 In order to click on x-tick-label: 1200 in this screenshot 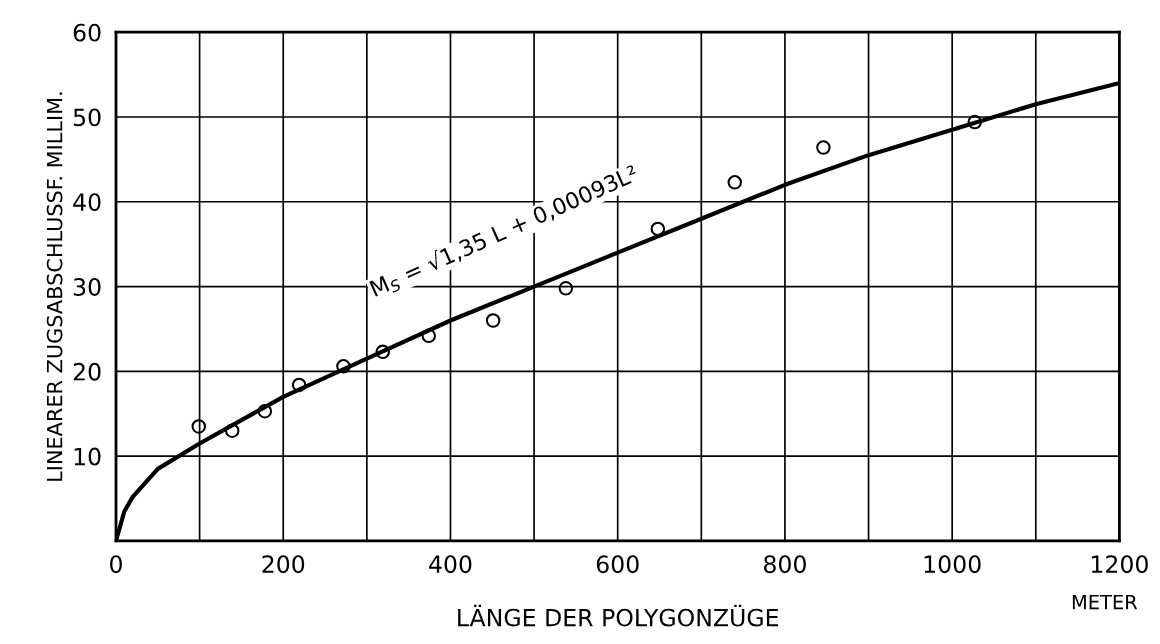, I will do `click(1119, 564)`.